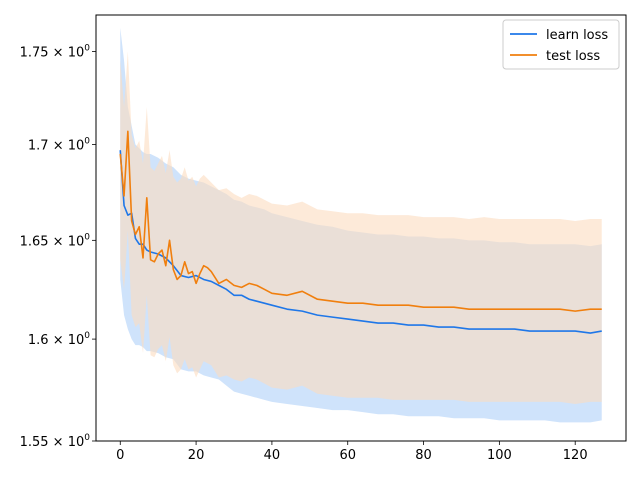  I want to click on x-tick-label: 80, so click(423, 455).